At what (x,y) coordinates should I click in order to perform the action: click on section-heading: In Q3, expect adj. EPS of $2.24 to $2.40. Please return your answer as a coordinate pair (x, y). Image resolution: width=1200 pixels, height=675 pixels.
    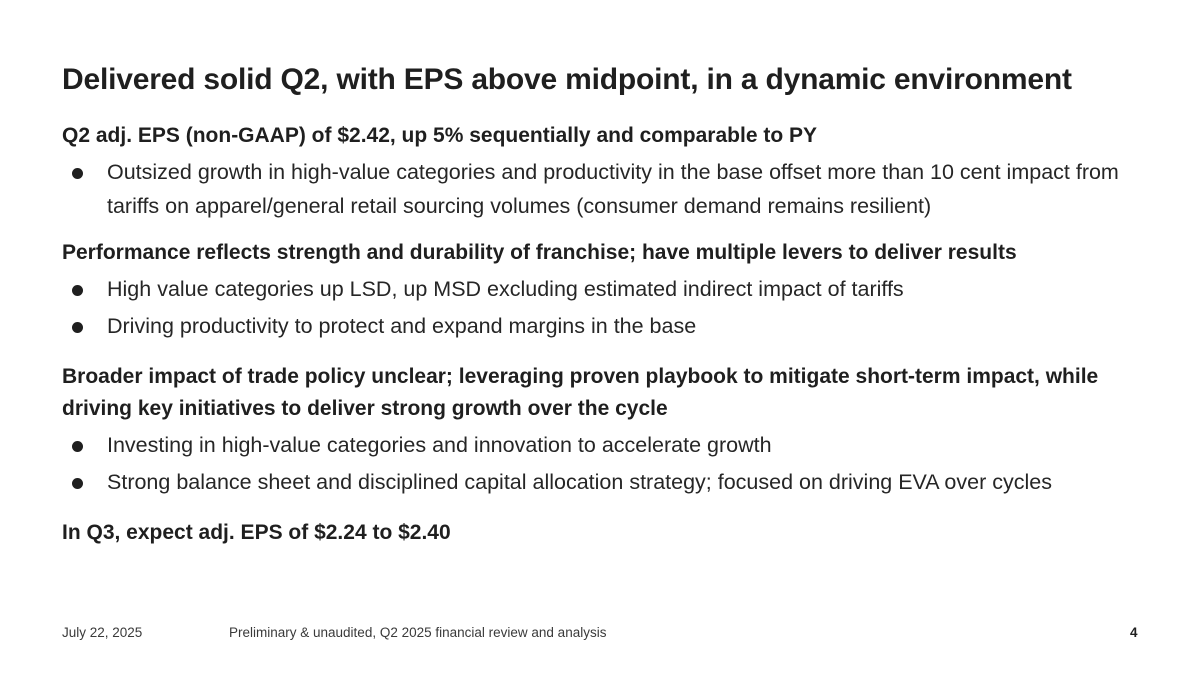
    Looking at the image, I should click on (256, 532).